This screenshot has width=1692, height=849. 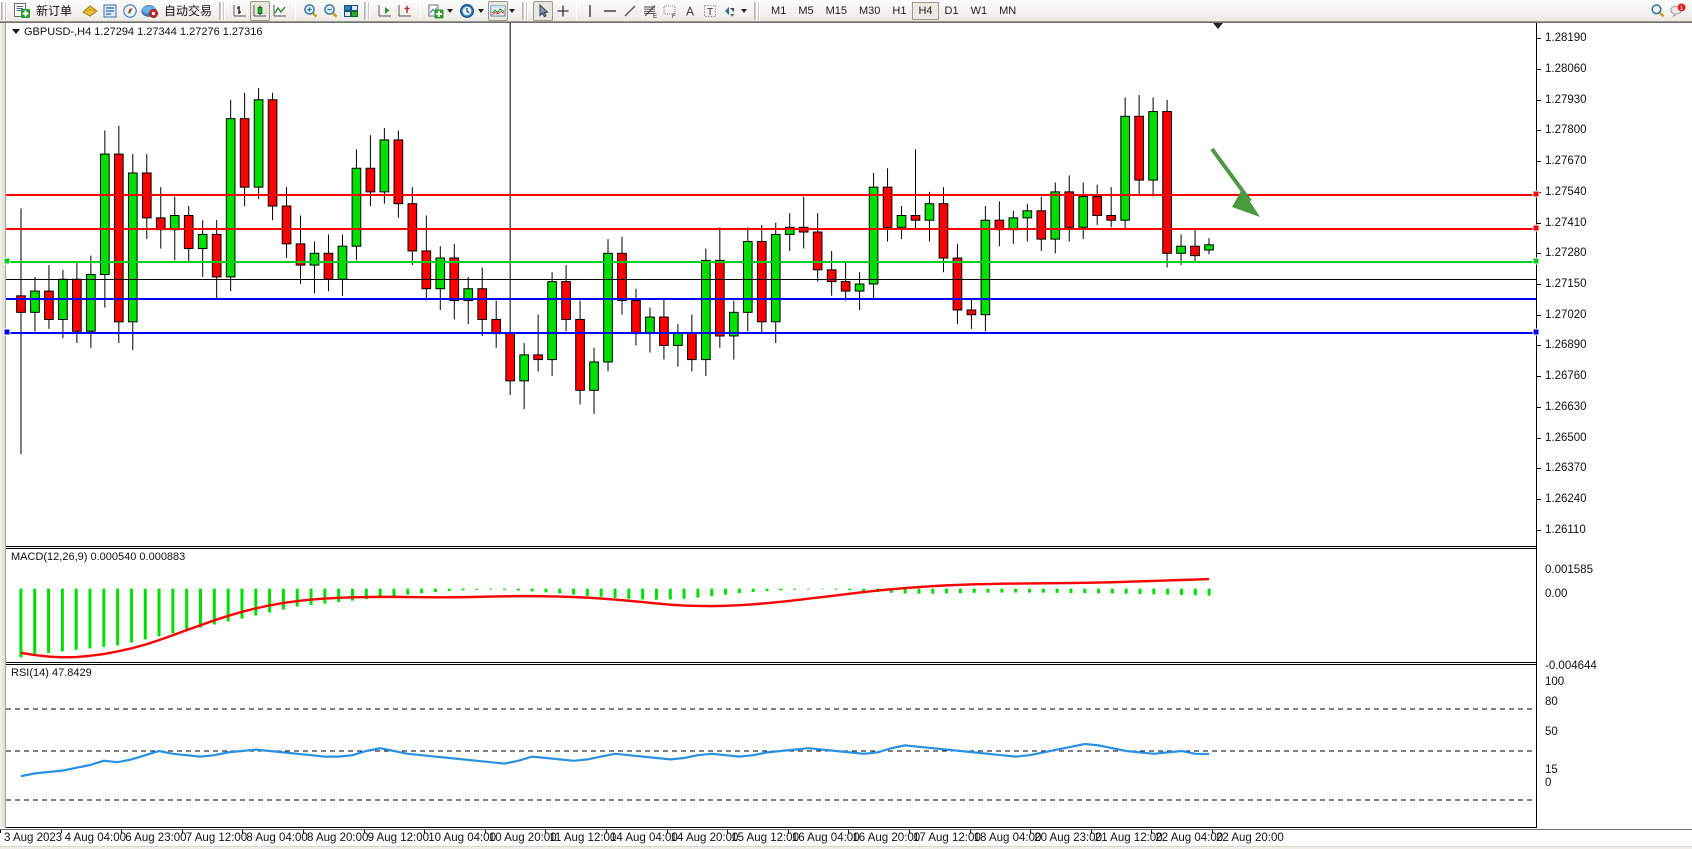 What do you see at coordinates (1566, 69) in the screenshot?
I see `price-axis-label: 1.28060` at bounding box center [1566, 69].